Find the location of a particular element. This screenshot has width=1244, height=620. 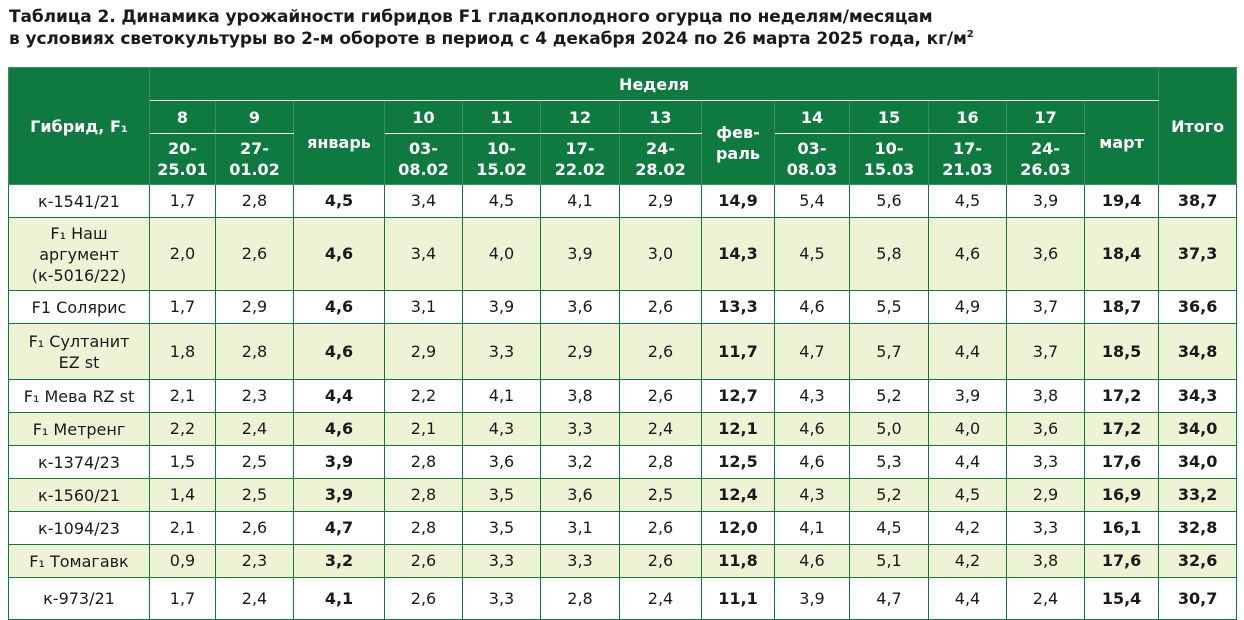

header-week-number: 11 is located at coordinates (501, 117).